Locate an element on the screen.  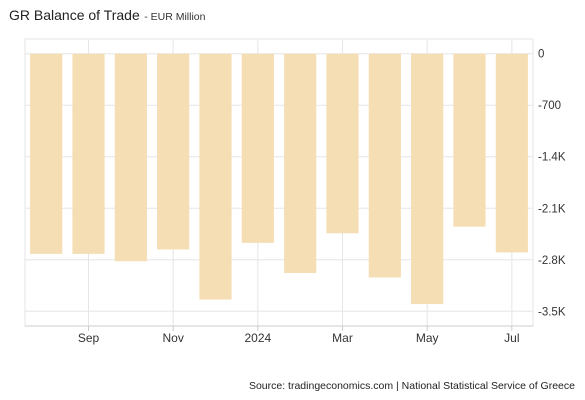
x-tick-label: Mar is located at coordinates (342, 338).